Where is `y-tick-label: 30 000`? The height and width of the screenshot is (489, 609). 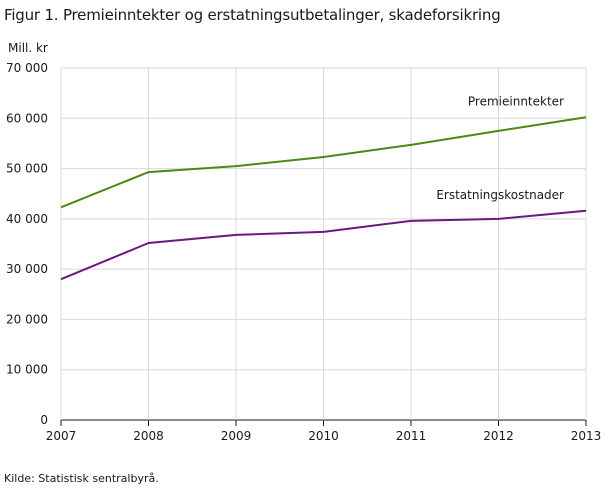
y-tick-label: 30 000 is located at coordinates (27, 269).